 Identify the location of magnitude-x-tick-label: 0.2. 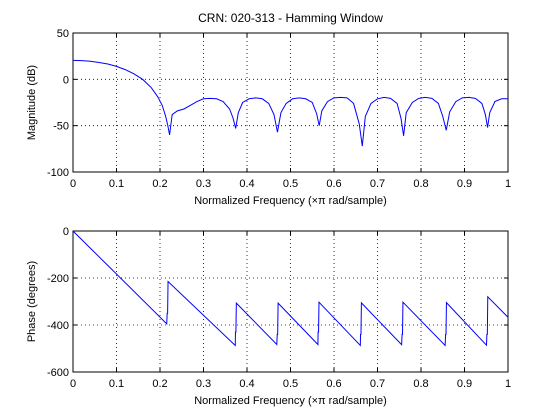
(159, 184).